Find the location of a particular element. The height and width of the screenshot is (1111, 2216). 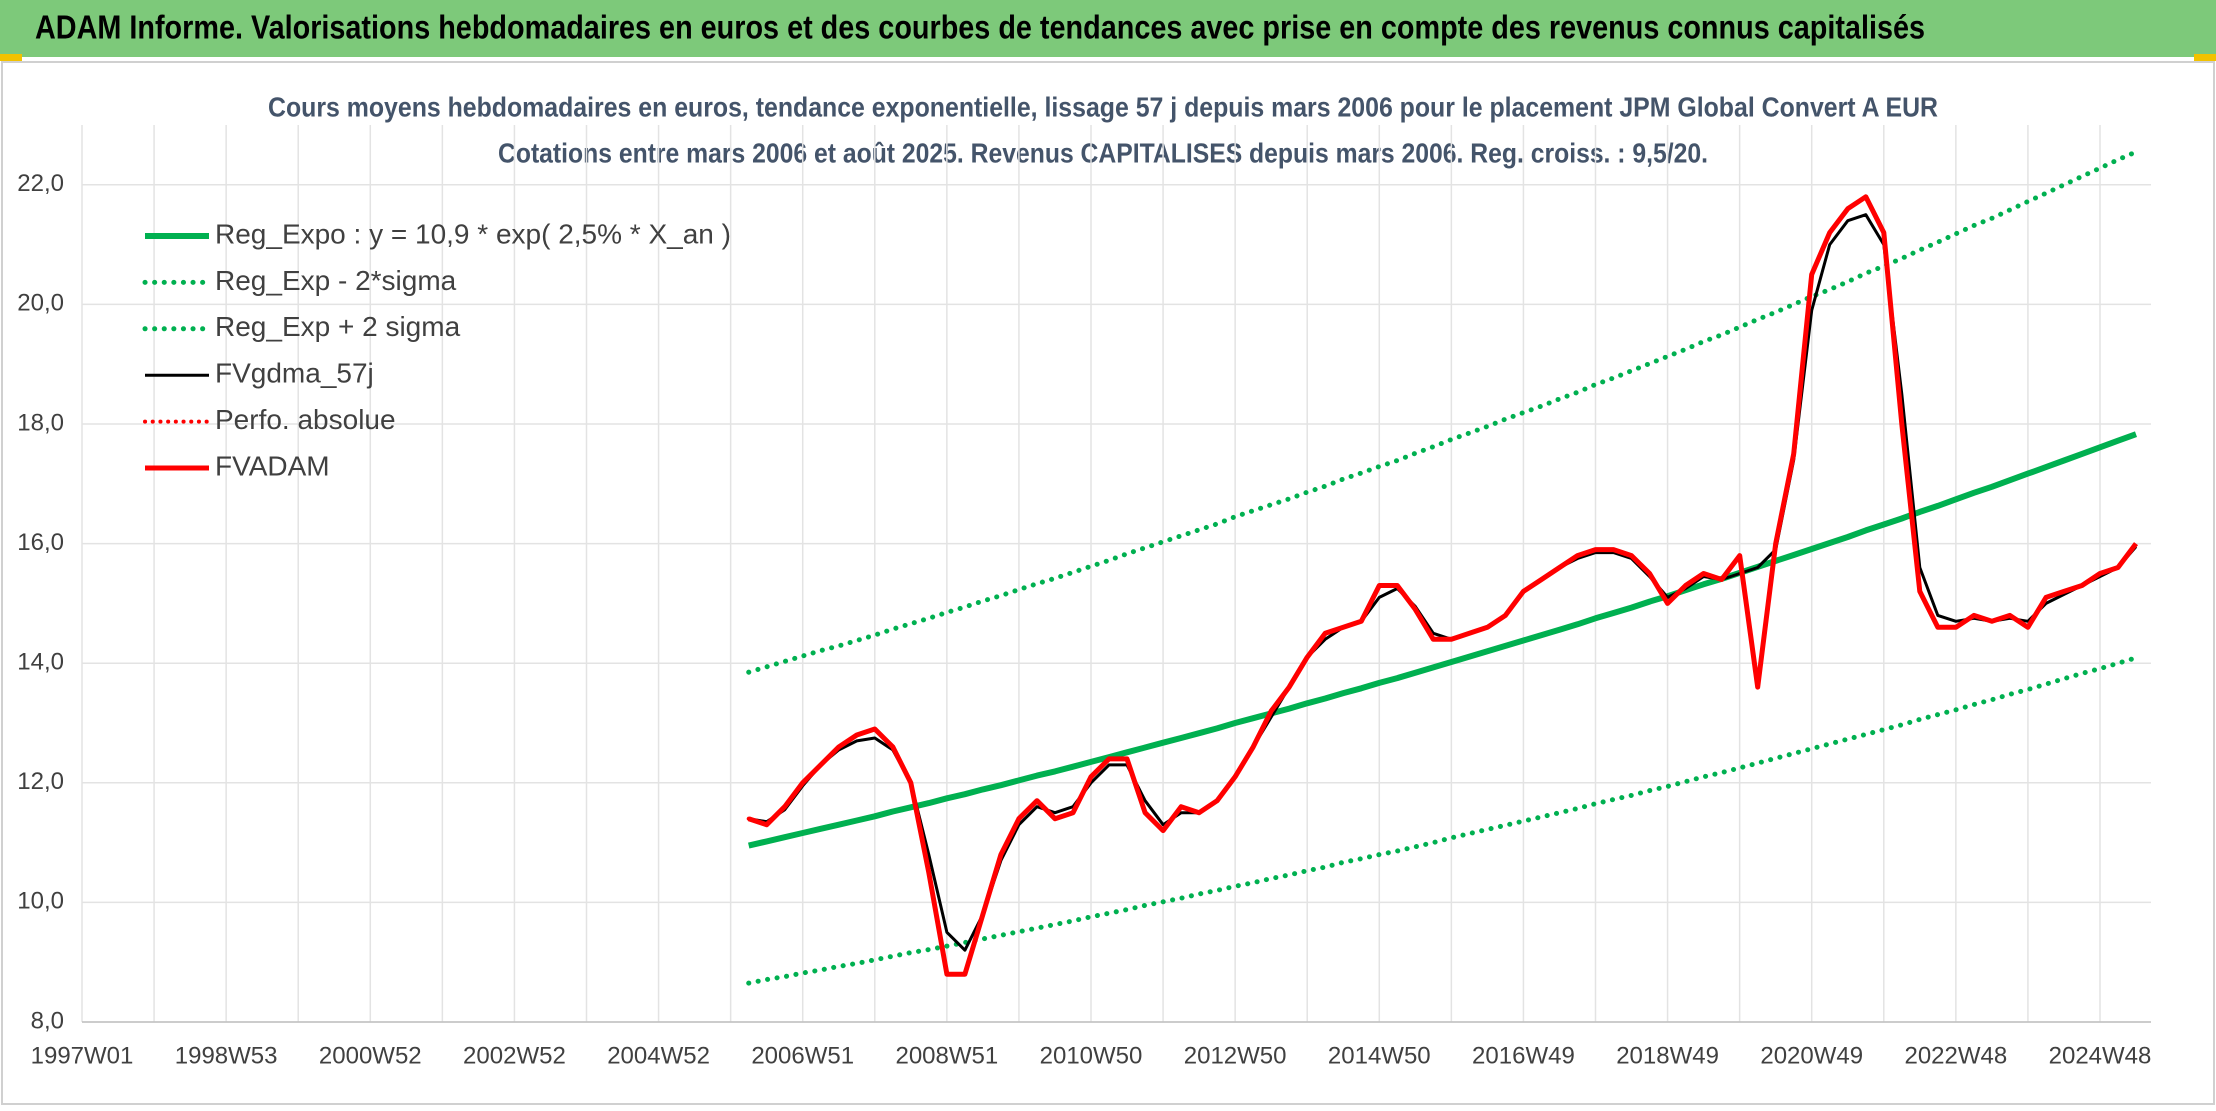

x-tick-label: 2012W50 is located at coordinates (1235, 1055).